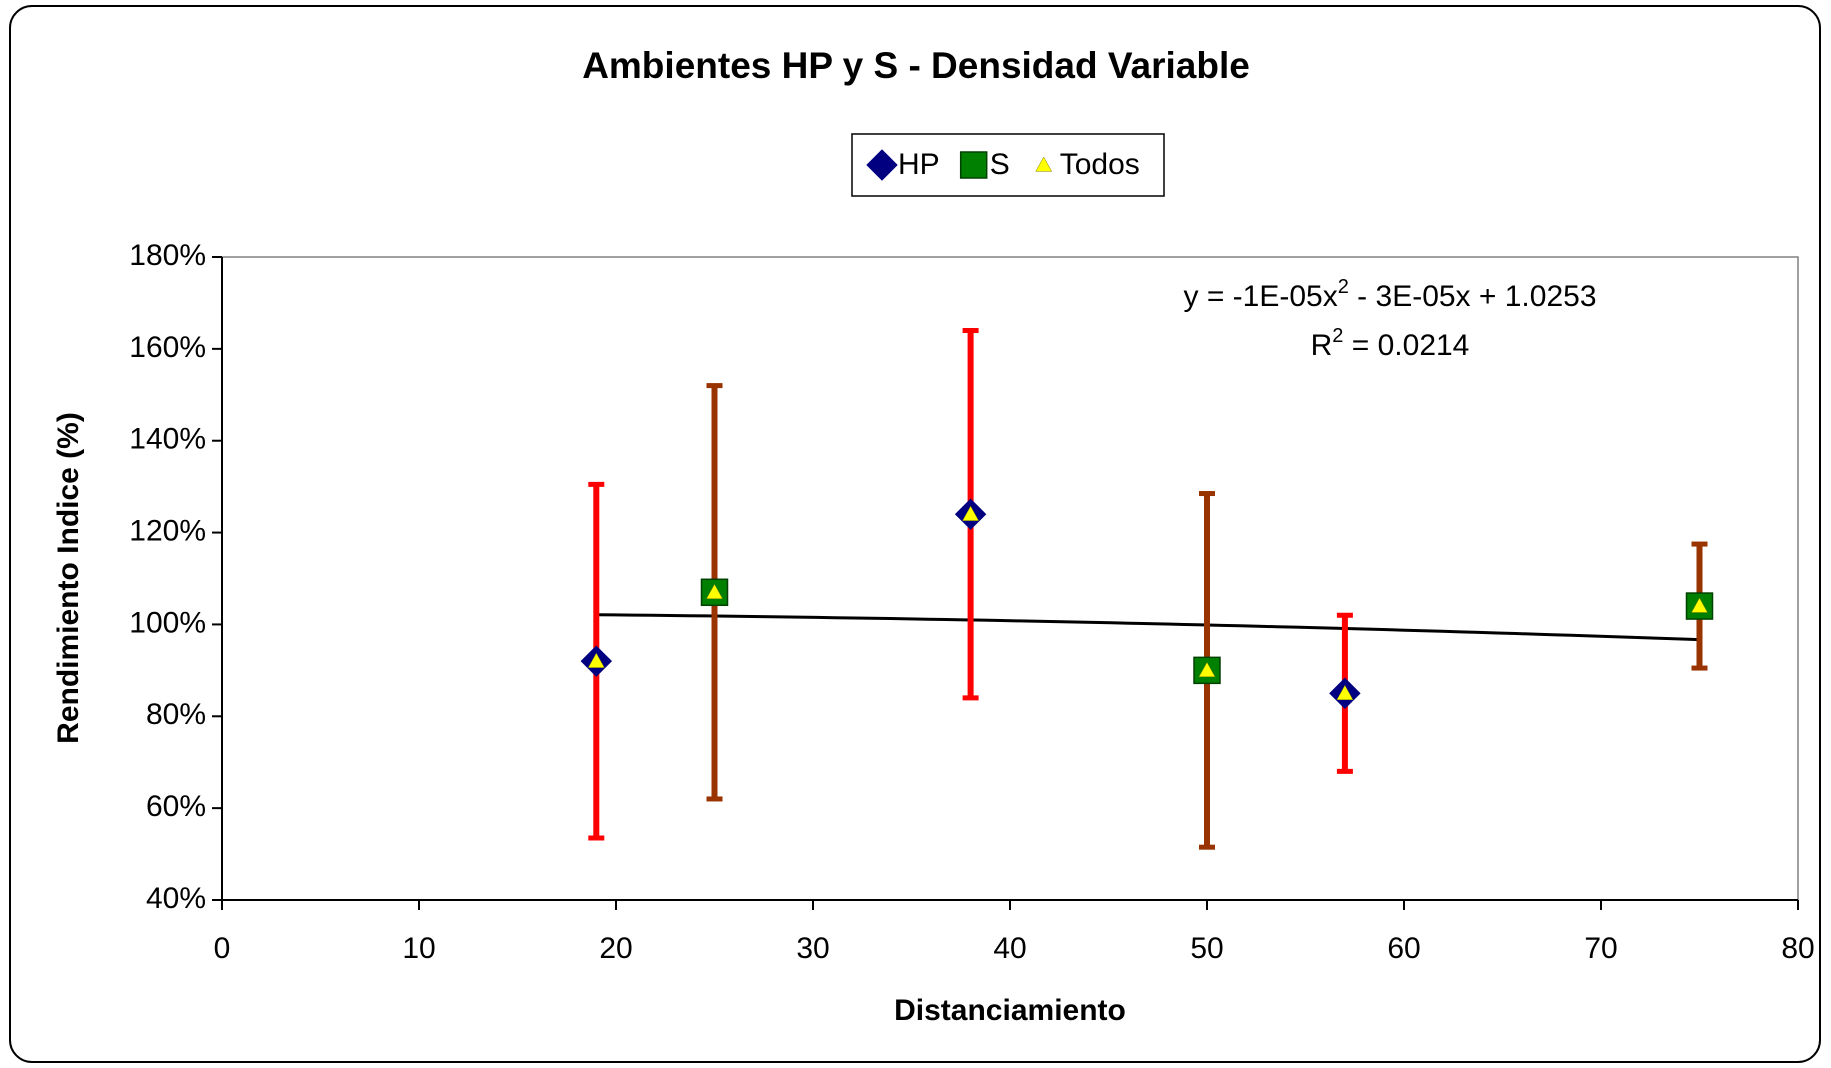 This screenshot has height=1068, width=1831. Describe the element at coordinates (1009, 948) in the screenshot. I see `x-tick-label: 40` at that location.